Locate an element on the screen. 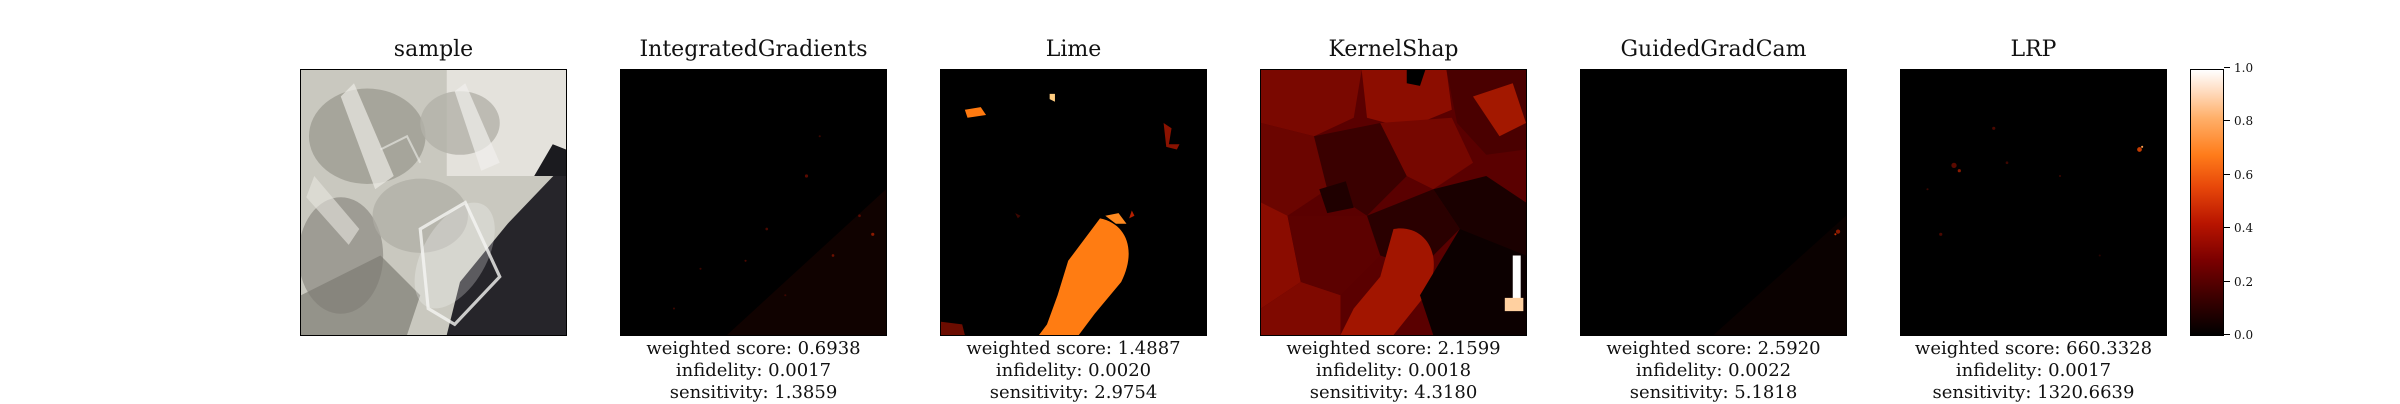 The image size is (2400, 404). colorbar-tick: 0.2 is located at coordinates (2254, 282).